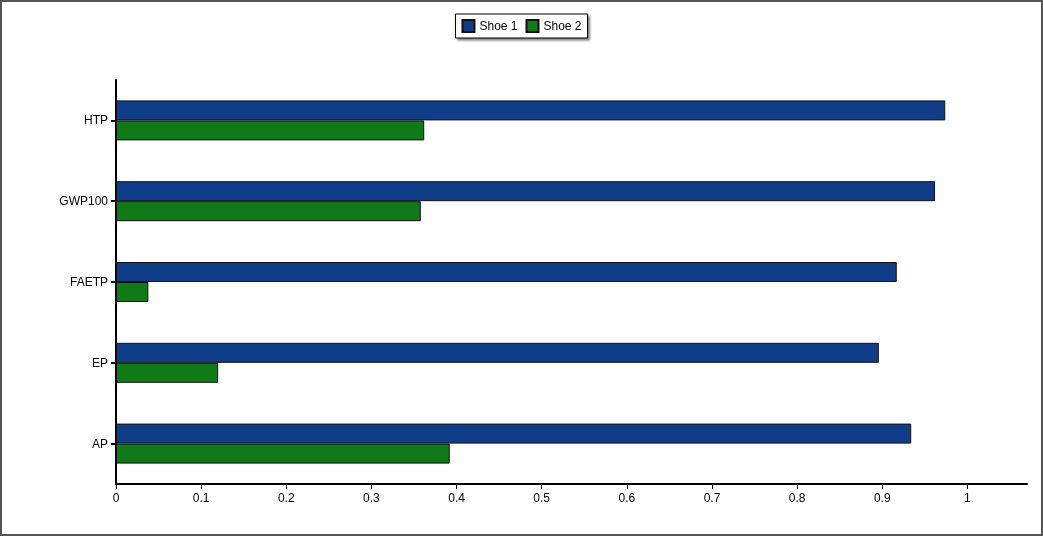 The image size is (1043, 536). What do you see at coordinates (562, 26) in the screenshot?
I see `legend-label: Shoe 2` at bounding box center [562, 26].